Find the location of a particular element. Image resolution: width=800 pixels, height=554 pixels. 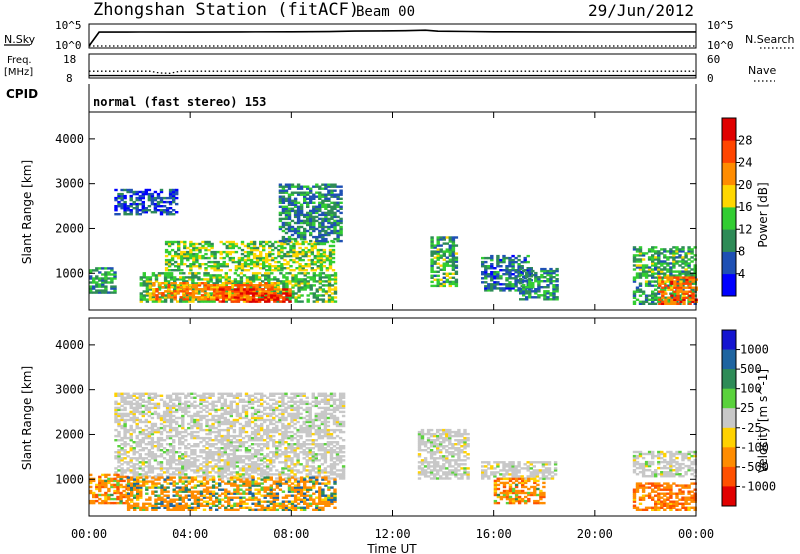

nave-axis-label: Nave is located at coordinates (762, 70).